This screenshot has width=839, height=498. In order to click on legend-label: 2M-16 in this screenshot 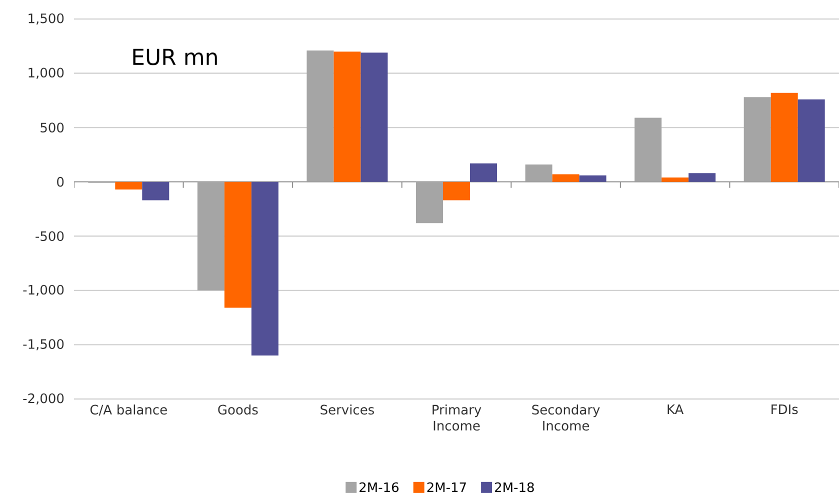, I will do `click(379, 487)`.